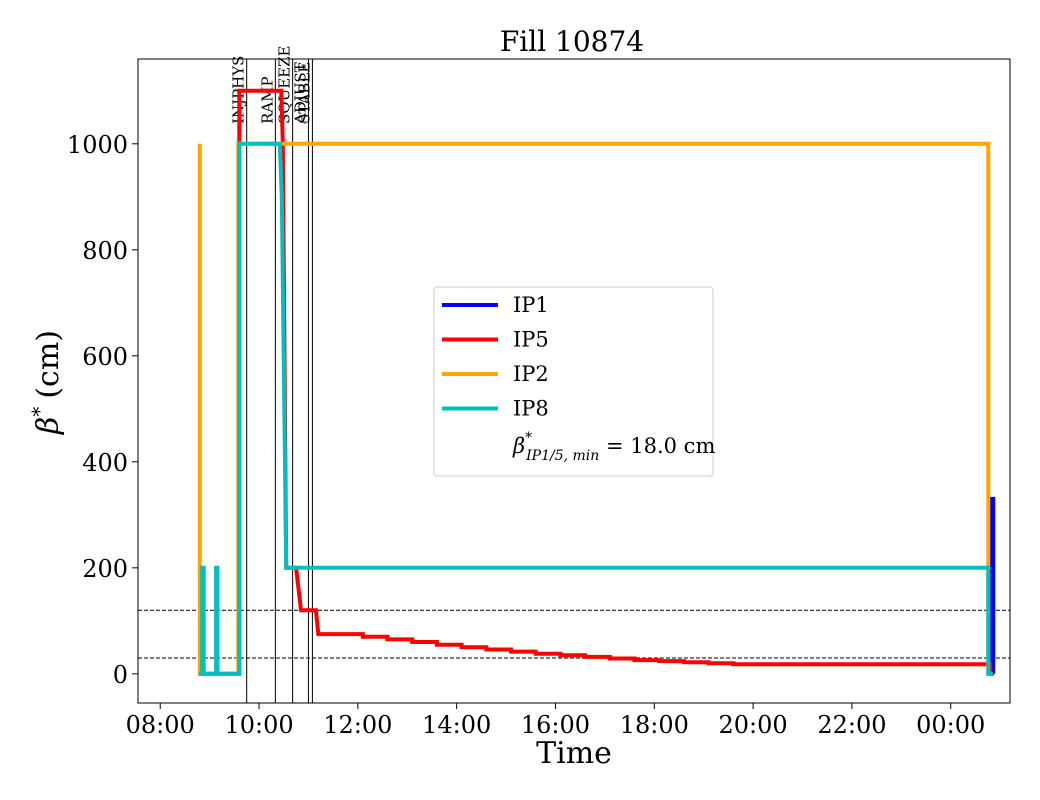  I want to click on y-axis-label-unit: (cm), so click(48, 364).